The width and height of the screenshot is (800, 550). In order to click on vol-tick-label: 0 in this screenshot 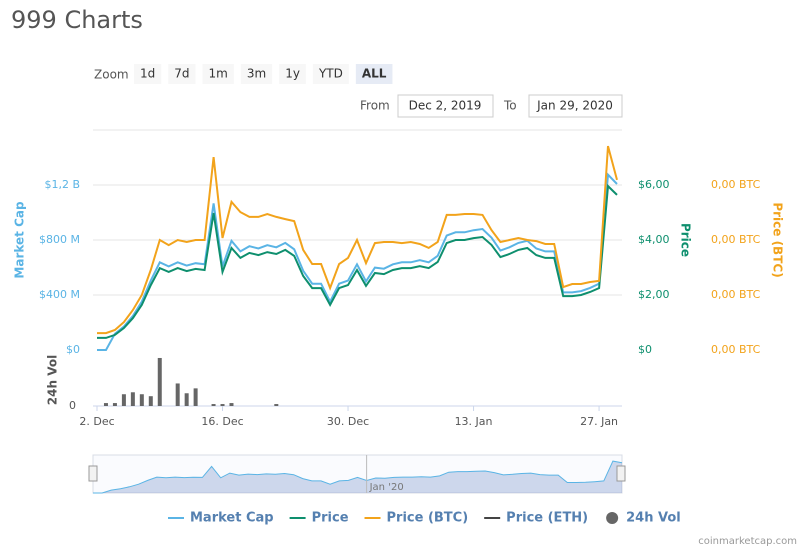, I will do `click(72, 405)`.